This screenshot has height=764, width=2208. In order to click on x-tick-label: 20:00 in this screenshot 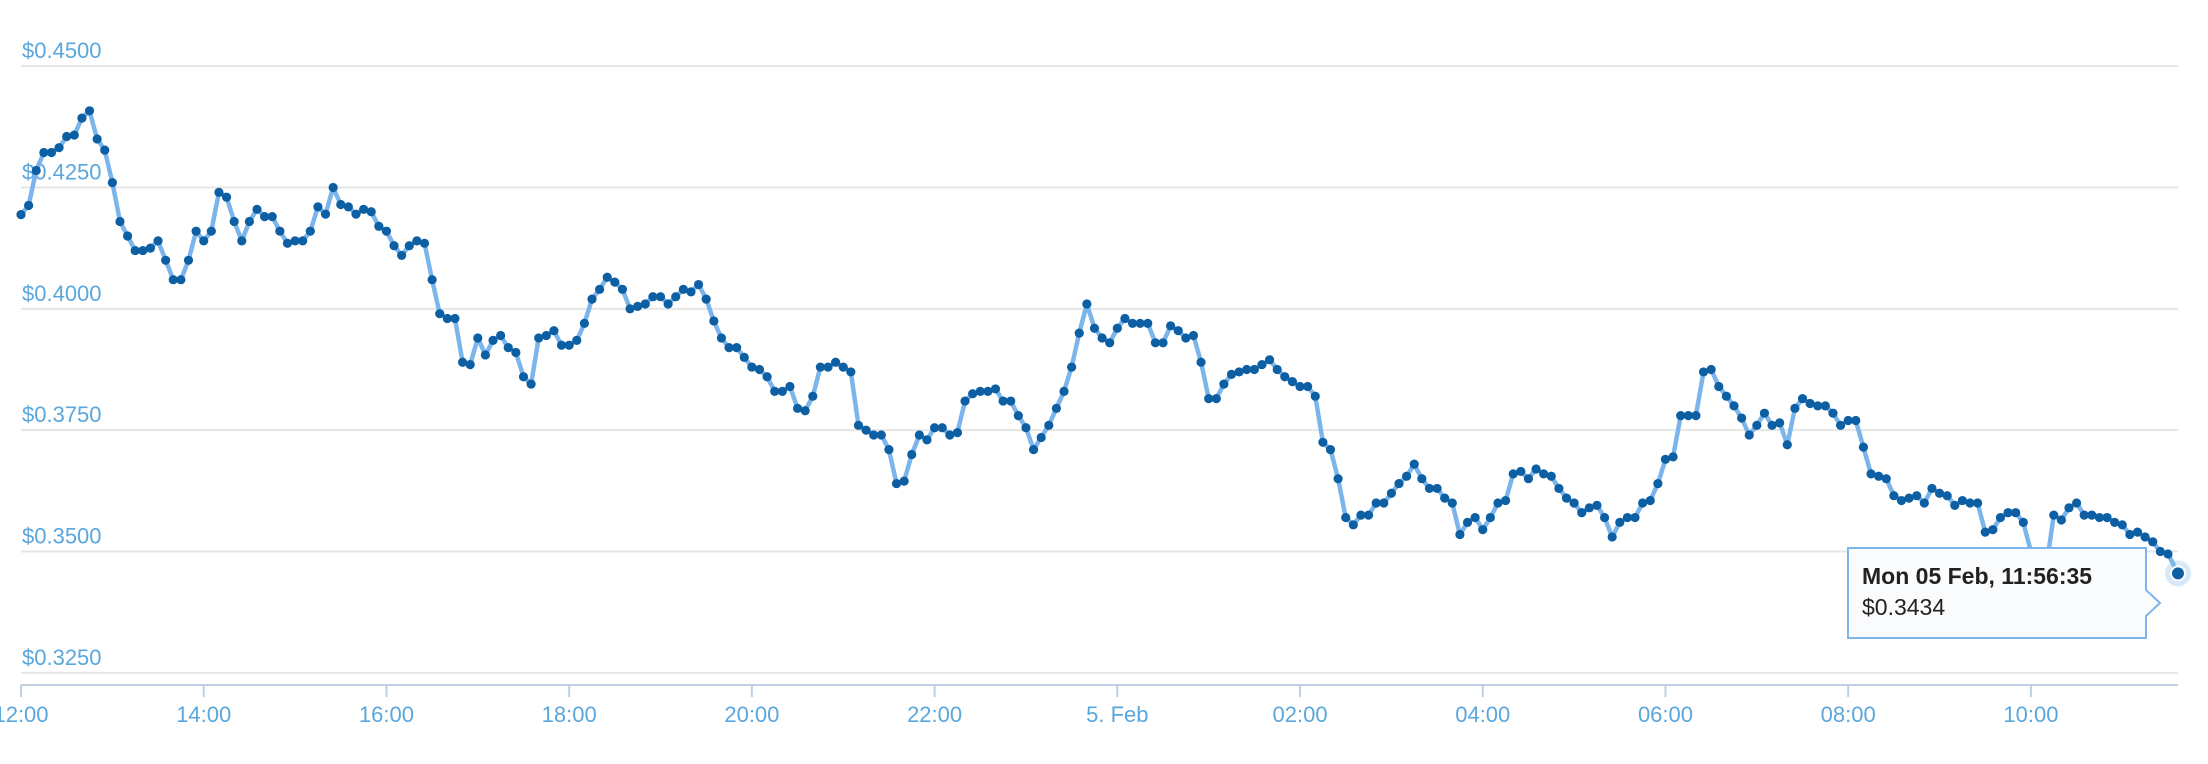, I will do `click(751, 714)`.